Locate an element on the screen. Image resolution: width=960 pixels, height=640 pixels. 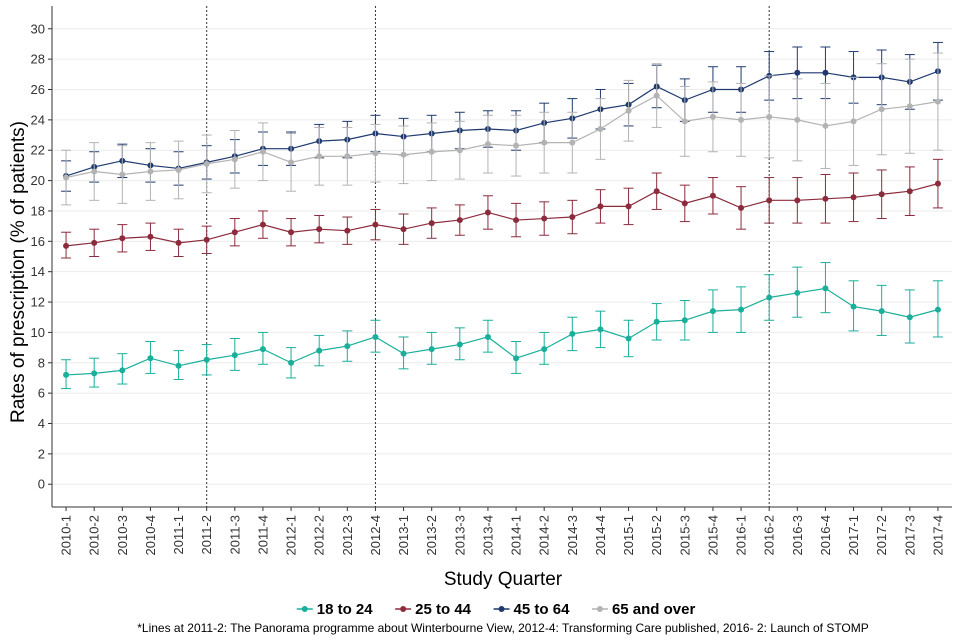
x-tick-label: 2015-1 is located at coordinates (628, 535).